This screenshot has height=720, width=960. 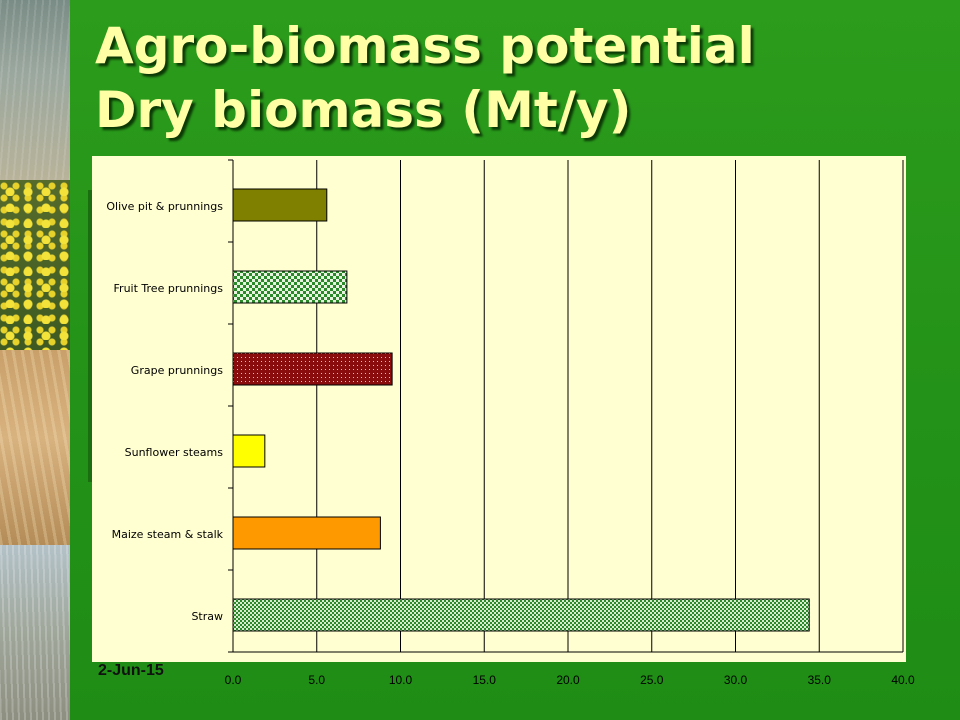 What do you see at coordinates (316, 680) in the screenshot?
I see `x-tick-label: 5.0` at bounding box center [316, 680].